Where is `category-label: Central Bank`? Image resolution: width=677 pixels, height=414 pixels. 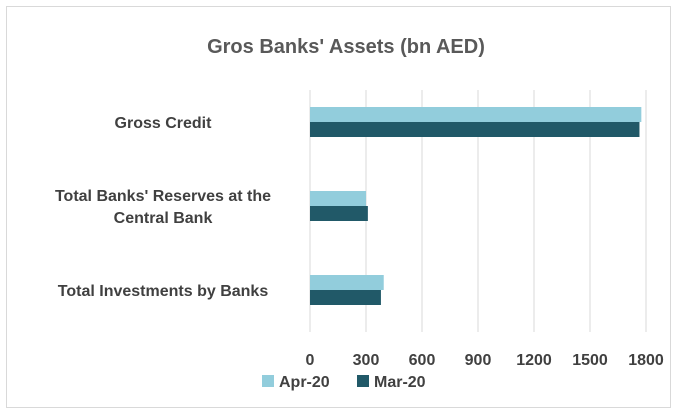
category-label: Central Bank is located at coordinates (163, 218).